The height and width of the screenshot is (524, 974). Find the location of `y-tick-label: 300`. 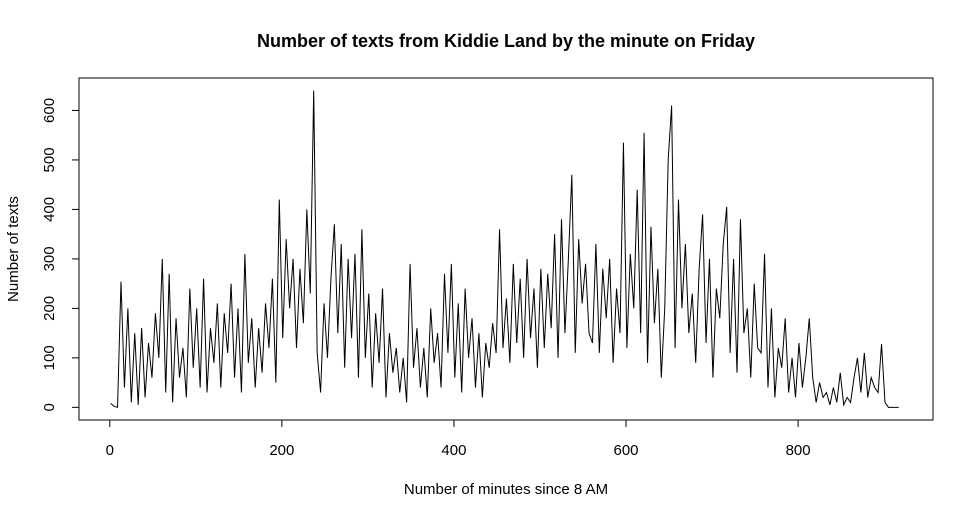

y-tick-label: 300 is located at coordinates (49, 258).